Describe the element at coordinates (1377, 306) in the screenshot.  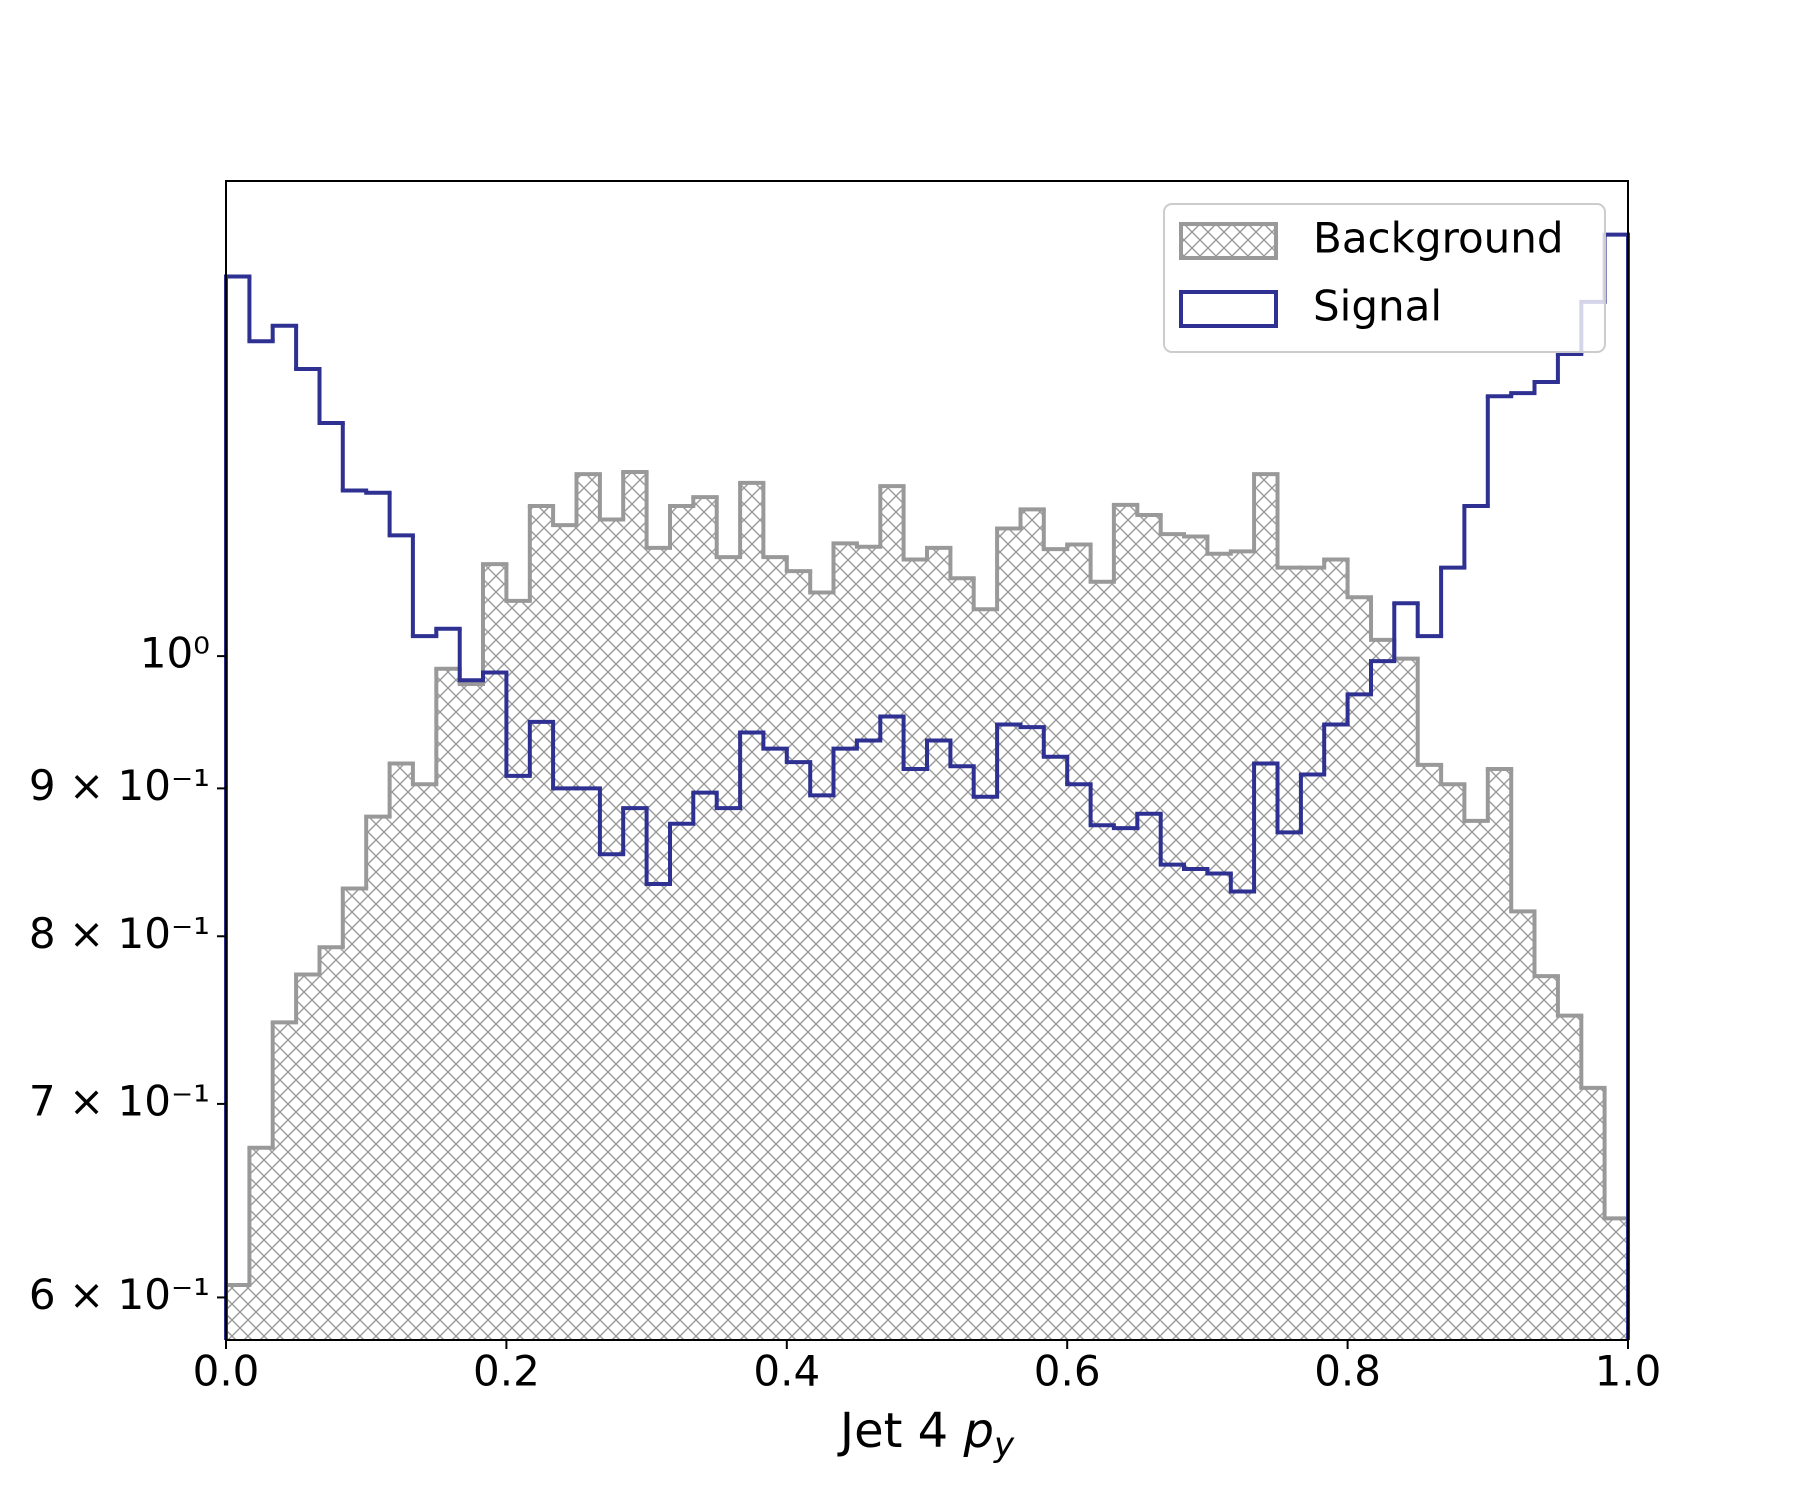
I see `legend-label: Signal` at that location.